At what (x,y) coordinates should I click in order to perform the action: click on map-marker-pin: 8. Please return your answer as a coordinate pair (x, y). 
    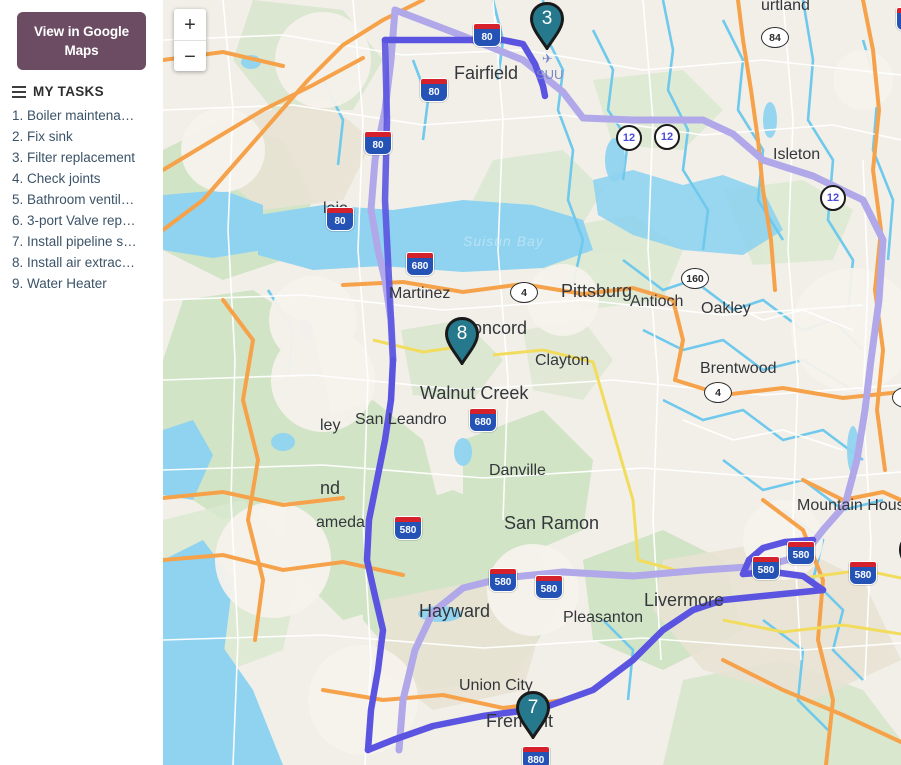
    Looking at the image, I should click on (462, 341).